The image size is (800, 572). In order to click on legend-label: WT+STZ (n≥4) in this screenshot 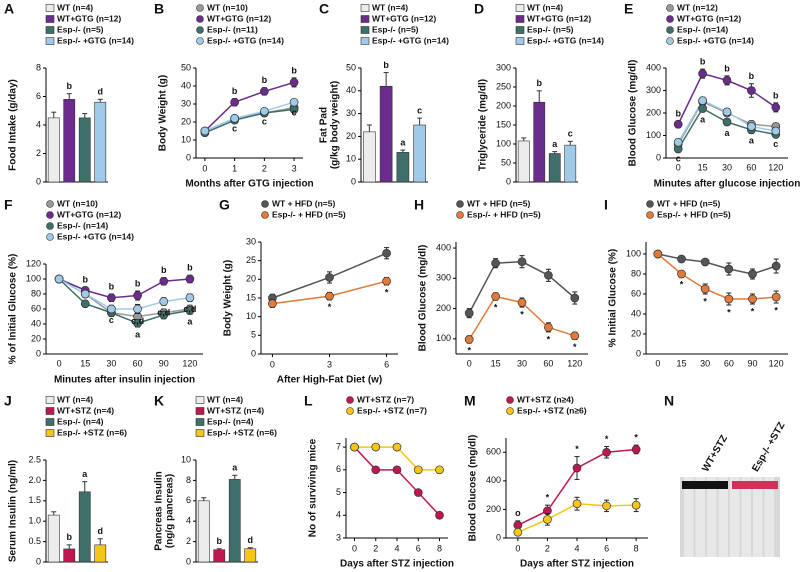, I will do `click(545, 399)`.